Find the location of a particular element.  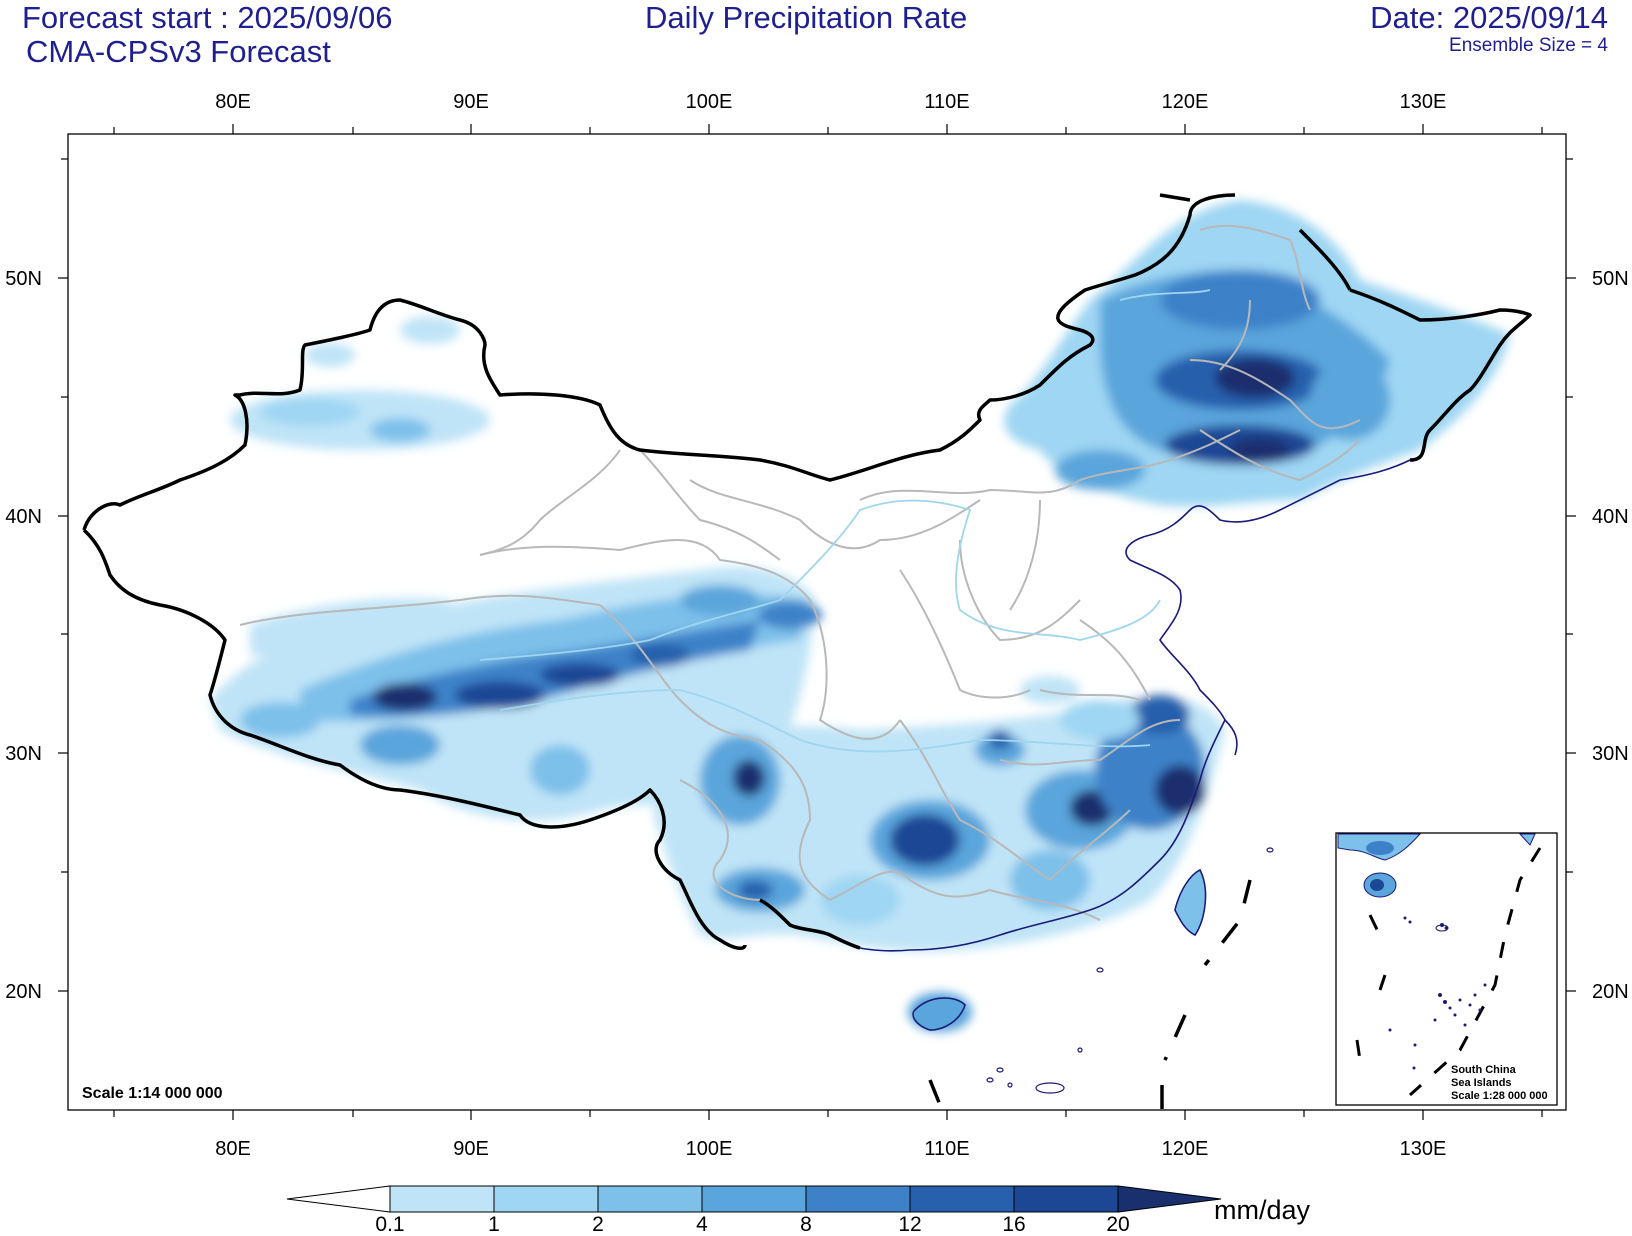

maritime-dashed-line is located at coordinates (1090, 994).